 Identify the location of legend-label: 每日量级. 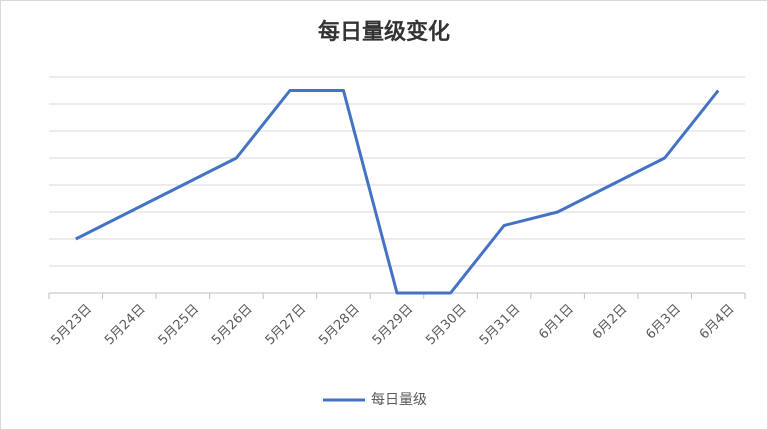
(399, 400).